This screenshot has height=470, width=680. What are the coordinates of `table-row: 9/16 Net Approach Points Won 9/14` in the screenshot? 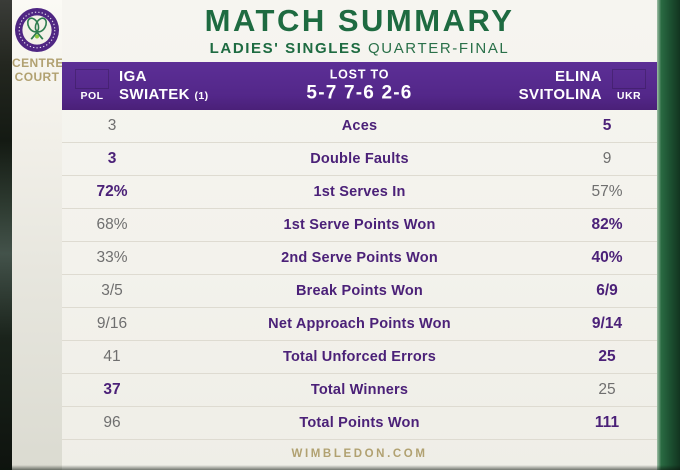 It's located at (359, 324).